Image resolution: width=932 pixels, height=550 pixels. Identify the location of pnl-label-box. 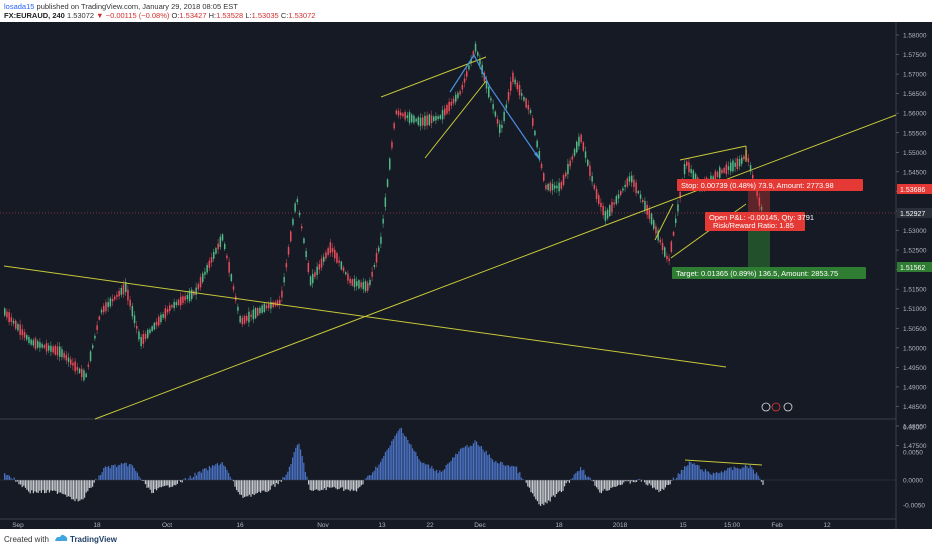
(755, 221).